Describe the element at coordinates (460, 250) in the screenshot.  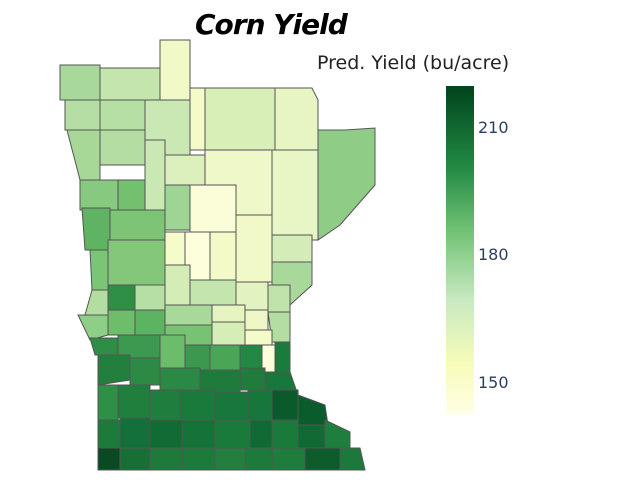
I see `colorbar` at that location.